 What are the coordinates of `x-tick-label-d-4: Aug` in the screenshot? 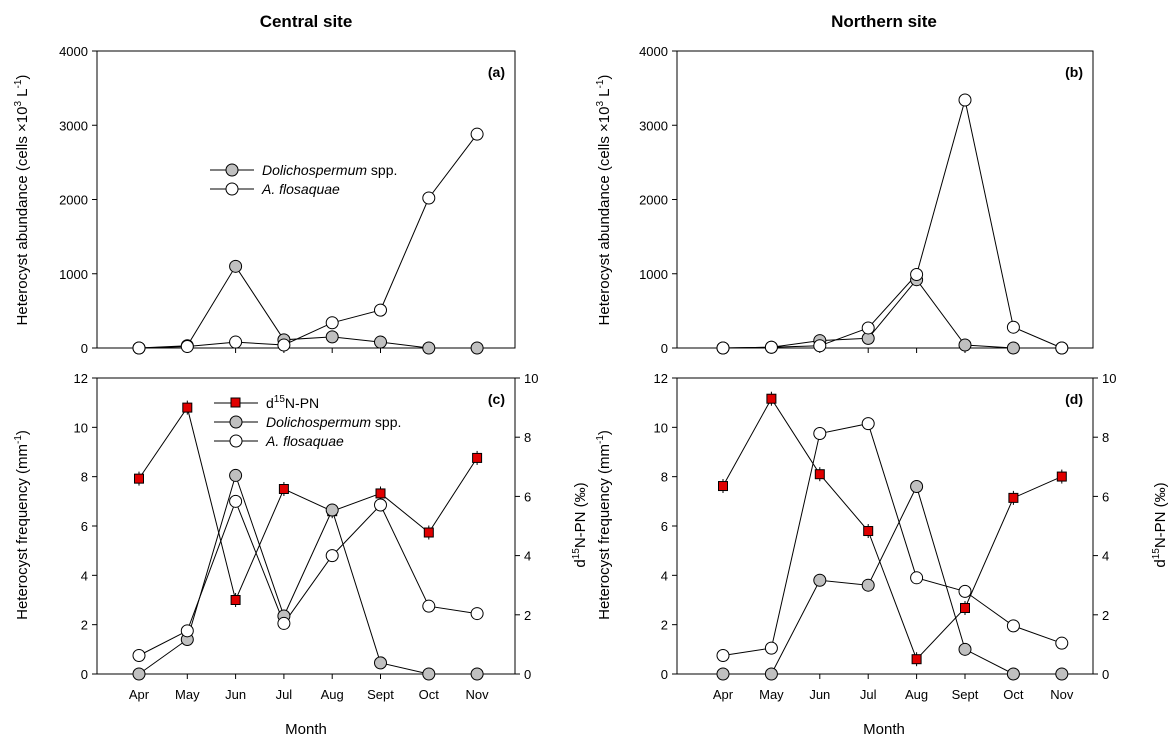 It's located at (916, 694).